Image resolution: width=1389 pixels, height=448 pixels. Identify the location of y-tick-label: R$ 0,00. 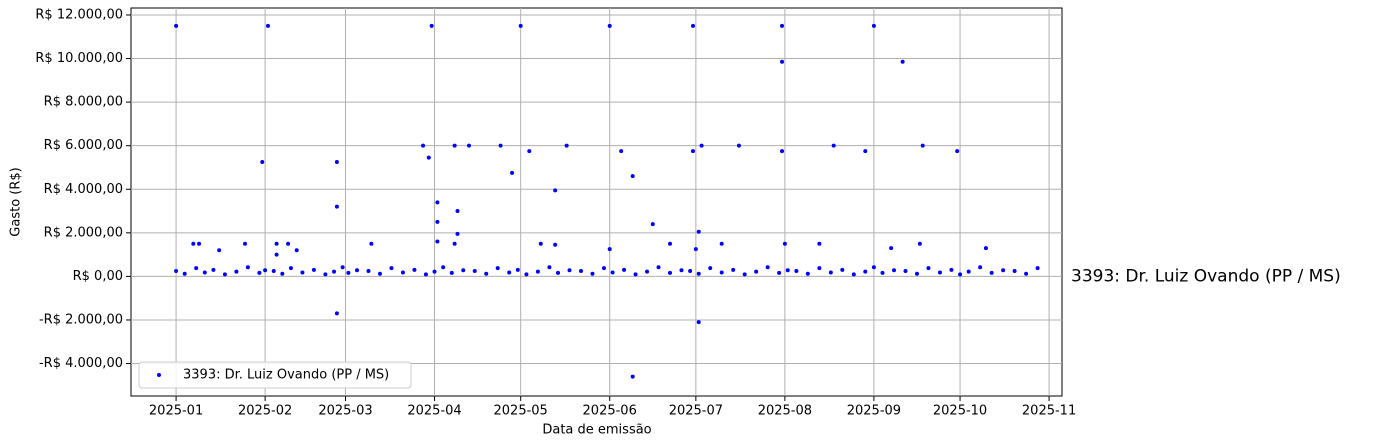
(98, 276).